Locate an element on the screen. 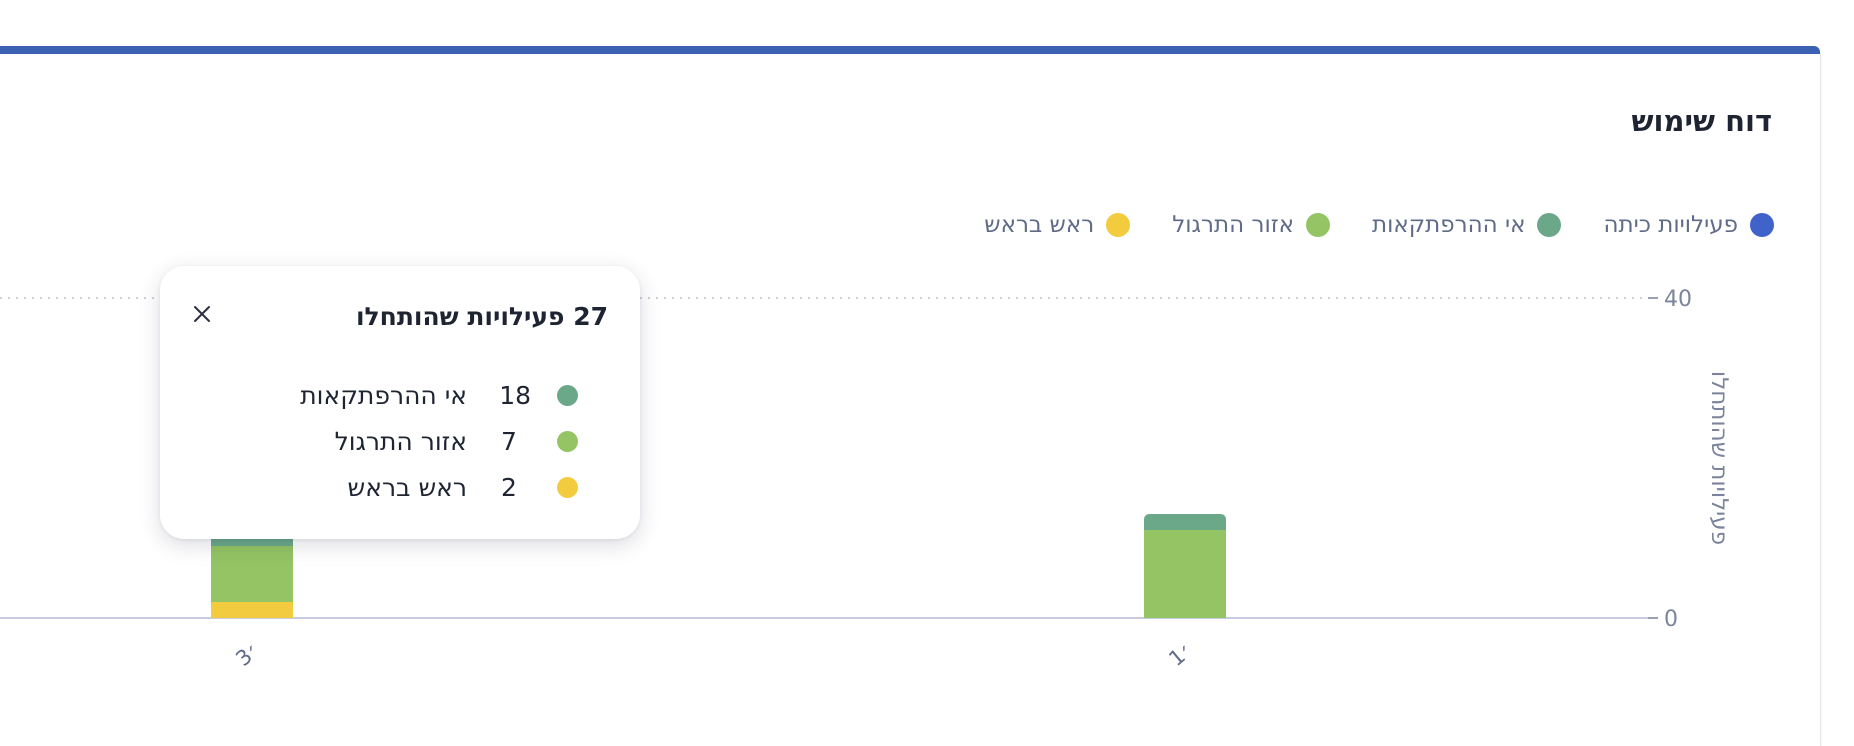 This screenshot has width=1854, height=746. y-tick-label: 40 is located at coordinates (1678, 299).